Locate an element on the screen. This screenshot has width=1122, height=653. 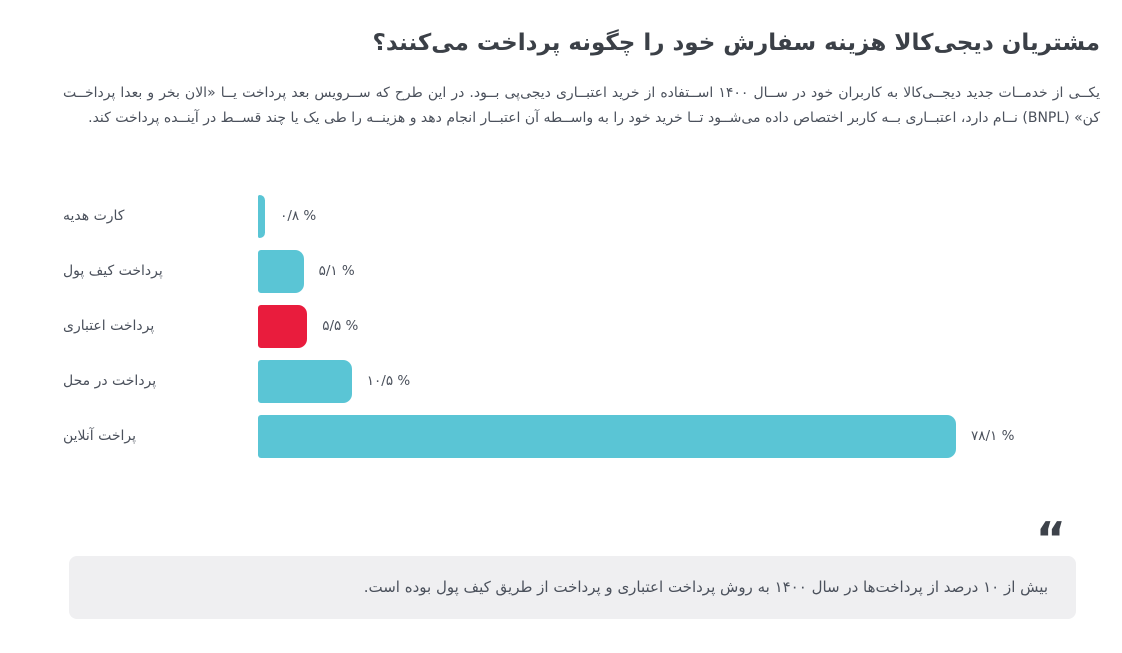
bar-value-label: ۷۸/۱ % is located at coordinates (993, 436).